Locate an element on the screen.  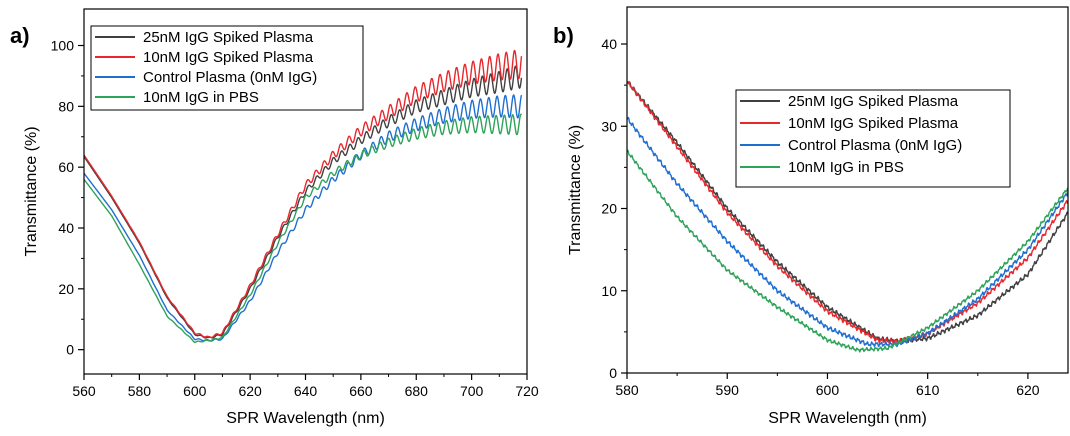
x-tick-label: 720 is located at coordinates (527, 391).